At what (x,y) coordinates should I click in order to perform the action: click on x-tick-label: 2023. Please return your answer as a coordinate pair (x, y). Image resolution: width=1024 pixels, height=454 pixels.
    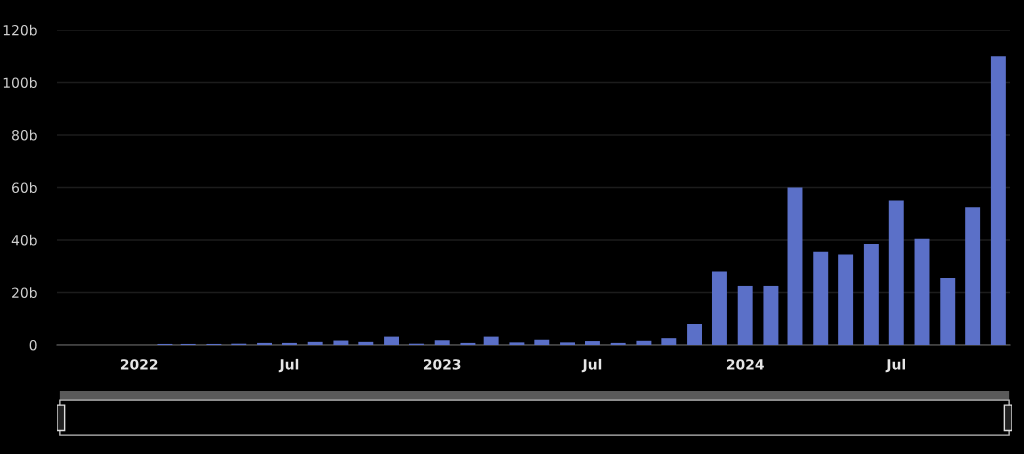
    Looking at the image, I should click on (442, 364).